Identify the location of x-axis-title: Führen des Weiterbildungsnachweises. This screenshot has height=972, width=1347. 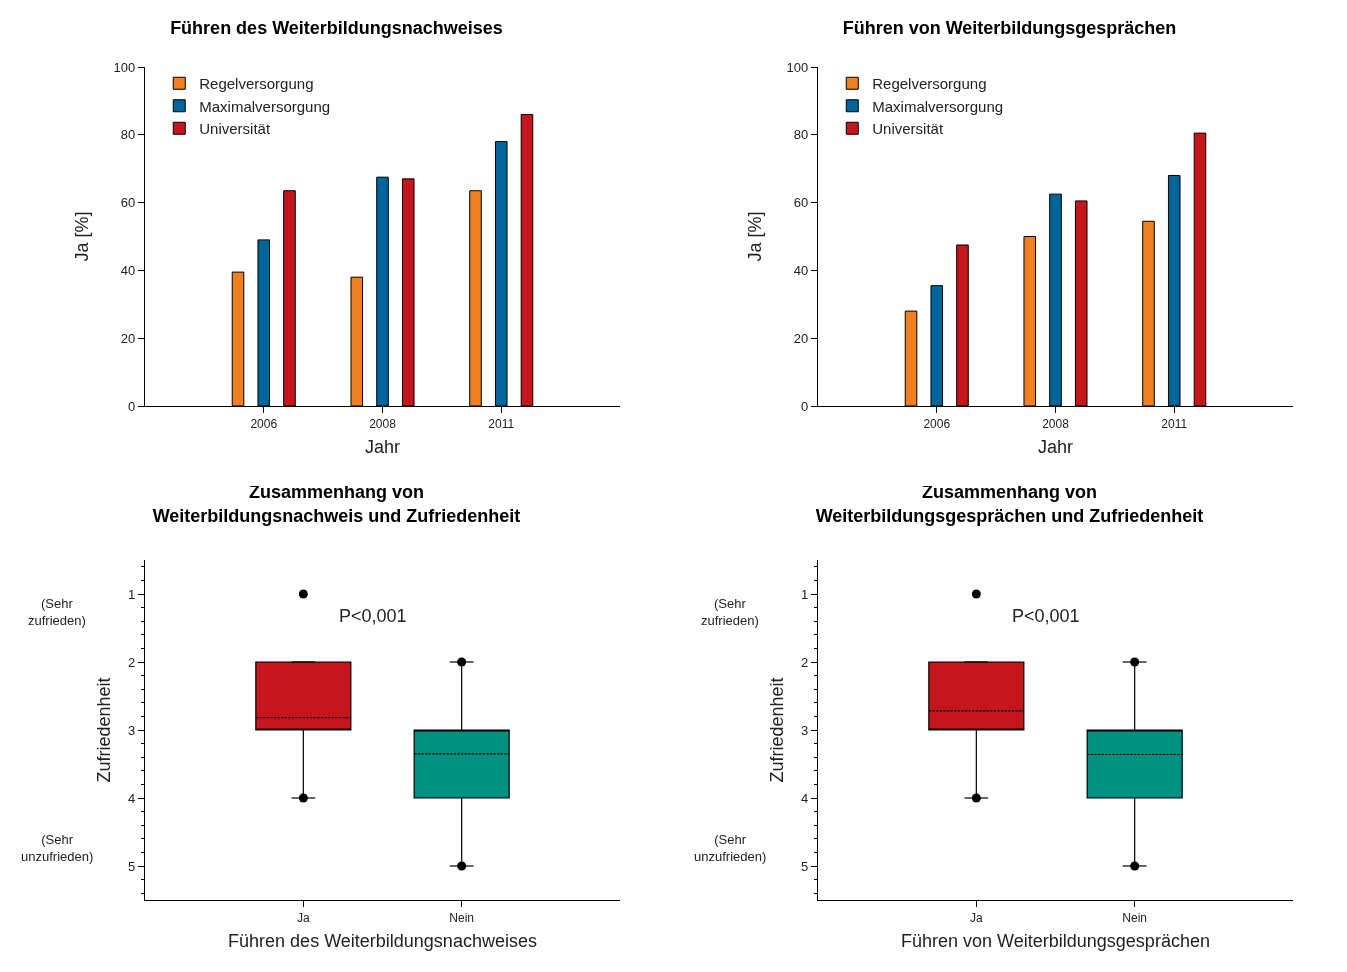
(382, 940).